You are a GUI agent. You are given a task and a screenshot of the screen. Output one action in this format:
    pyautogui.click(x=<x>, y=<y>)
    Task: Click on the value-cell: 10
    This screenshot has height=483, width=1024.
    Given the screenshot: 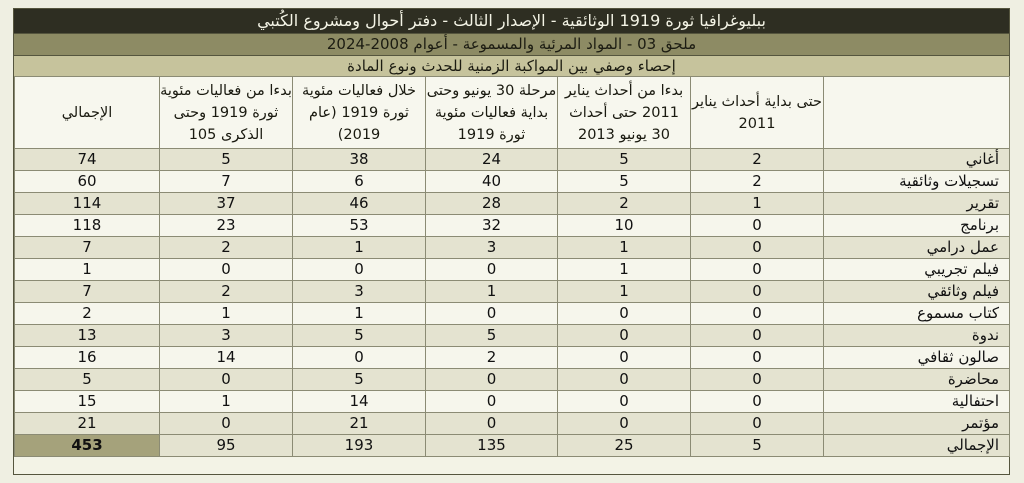 What is the action you would take?
    pyautogui.click(x=624, y=225)
    